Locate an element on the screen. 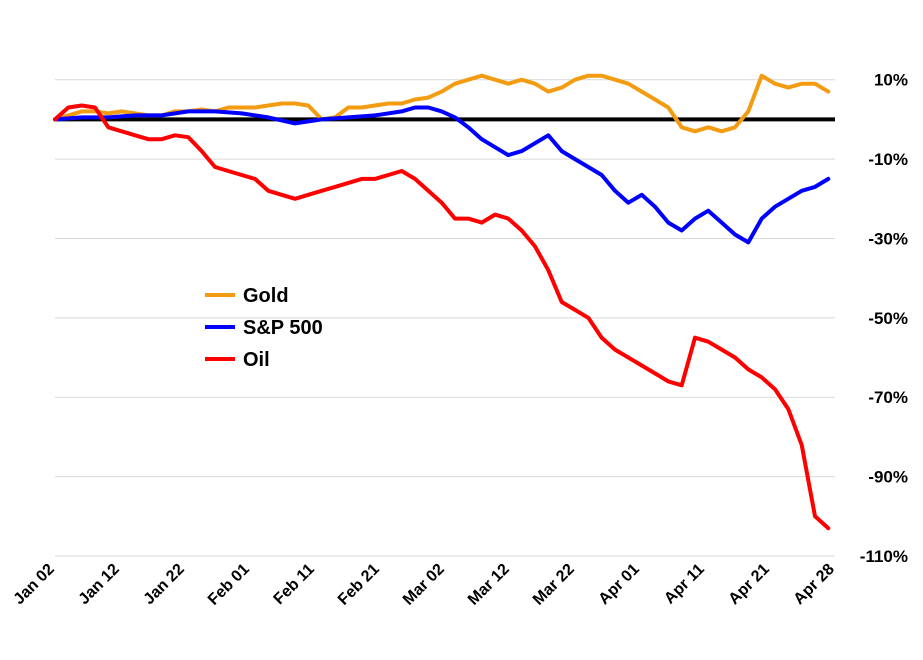 Image resolution: width=923 pixels, height=660 pixels. y-tick-label: -50% is located at coordinates (888, 318).